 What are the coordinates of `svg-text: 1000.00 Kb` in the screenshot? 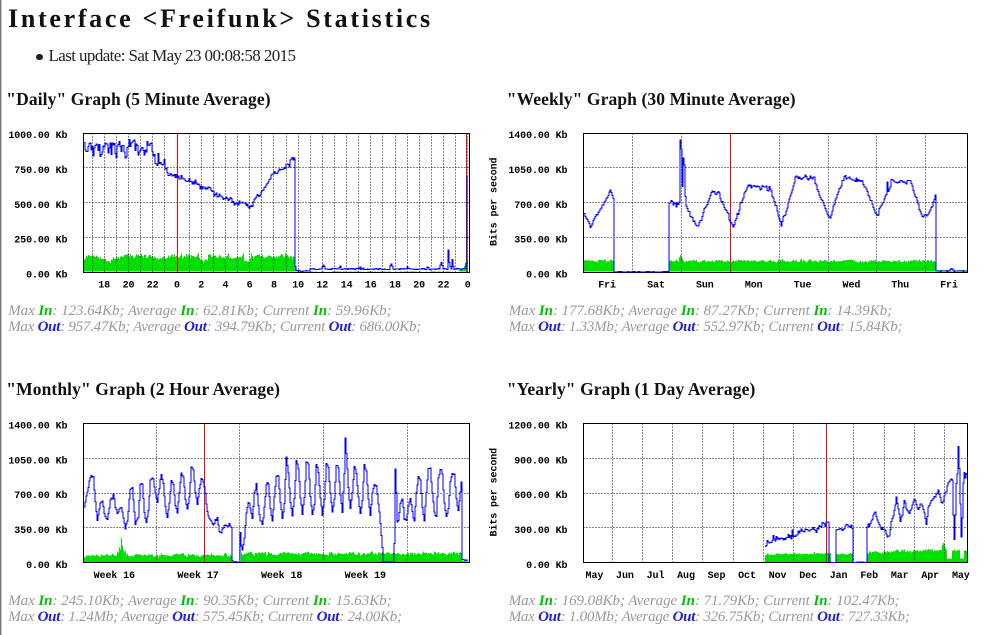 It's located at (37, 136).